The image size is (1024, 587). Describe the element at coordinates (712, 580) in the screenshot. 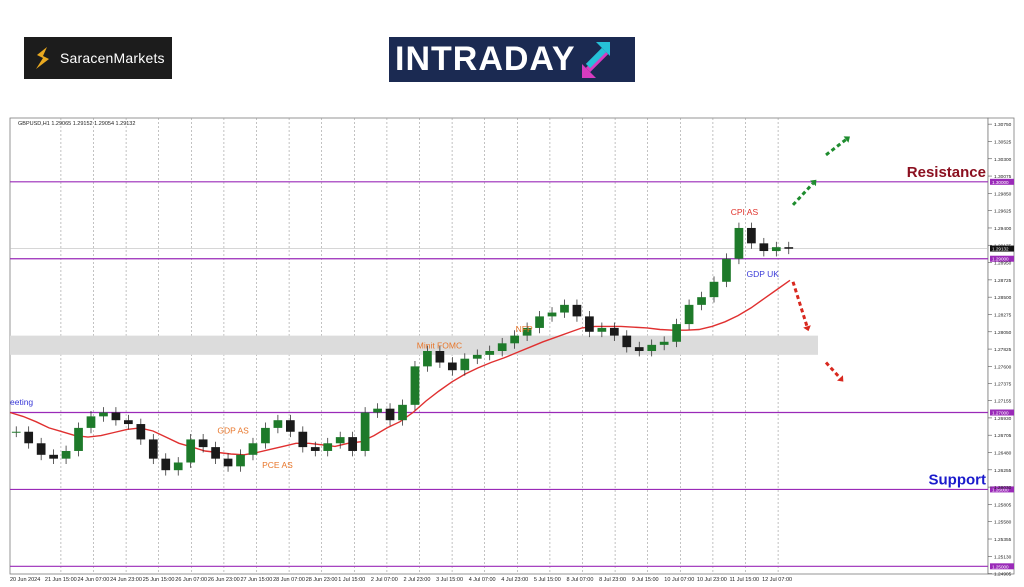

I see `x-tick-label: 10 Jul 23:00` at that location.